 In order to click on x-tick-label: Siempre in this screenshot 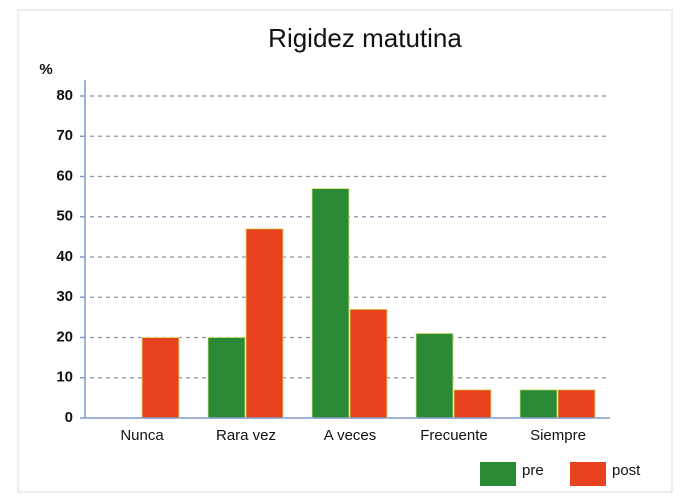, I will do `click(558, 435)`.